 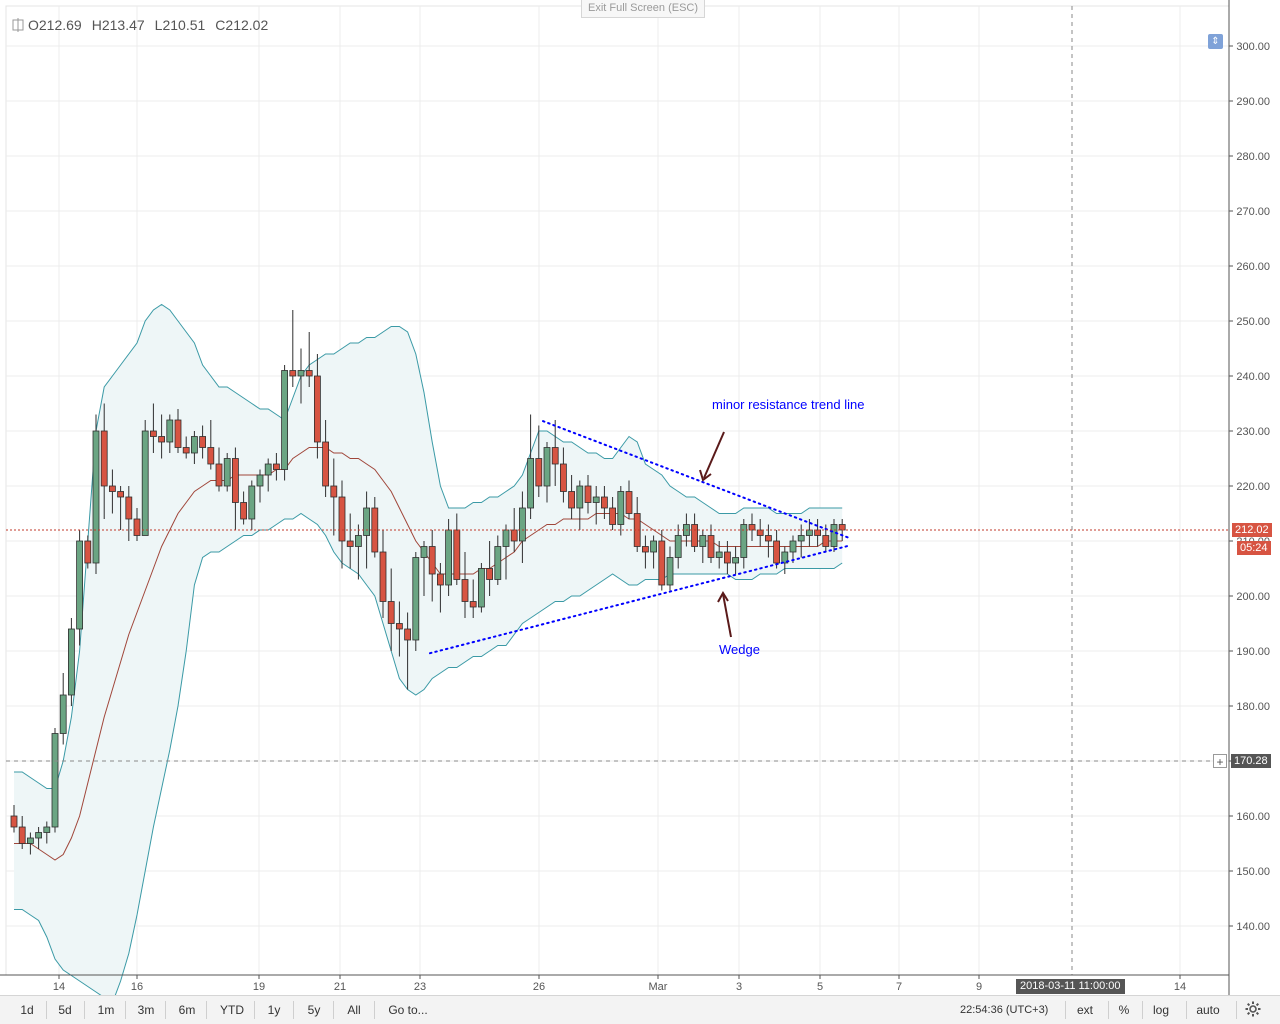 I want to click on price-tick-label: 270.00, so click(x=1253, y=212).